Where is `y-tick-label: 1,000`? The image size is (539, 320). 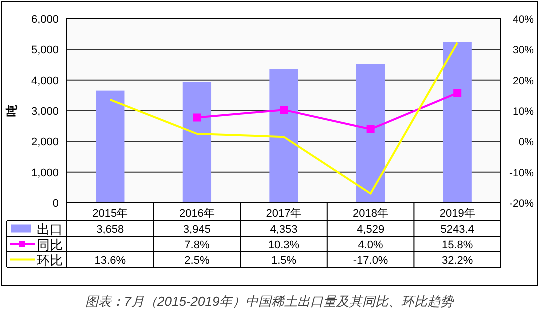 y-tick-label: 1,000 is located at coordinates (45, 173).